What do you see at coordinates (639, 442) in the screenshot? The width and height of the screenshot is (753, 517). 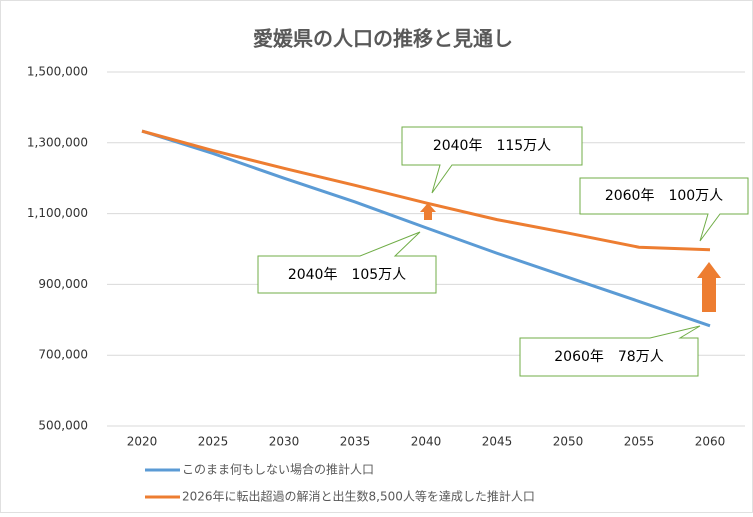 I see `x-tick-label: 2055` at bounding box center [639, 442].